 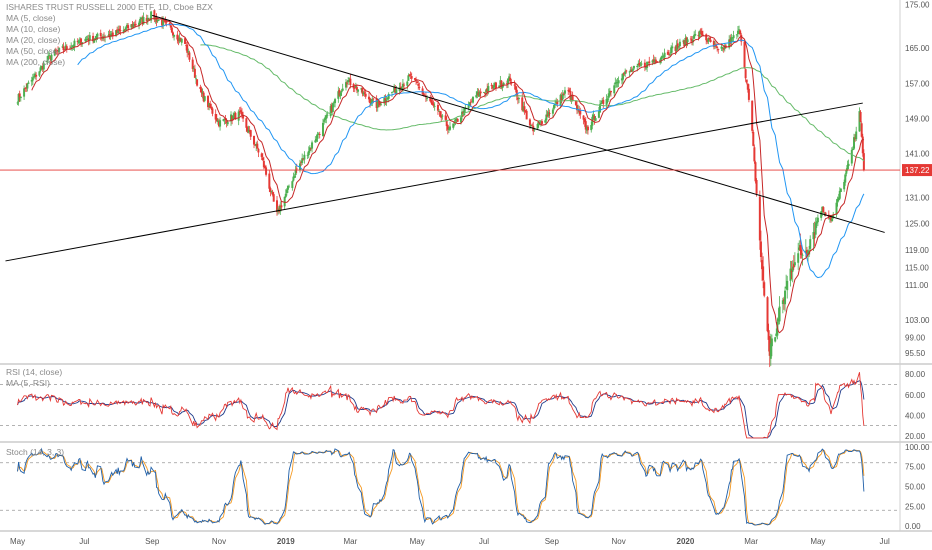 I want to click on legend-ma50: MA (50, close), so click(x=33, y=51).